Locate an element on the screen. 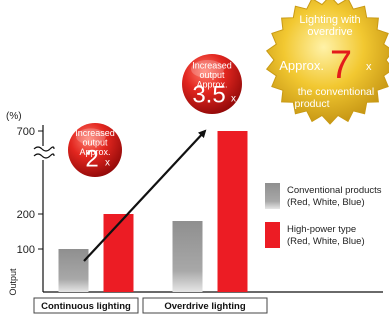 This screenshot has width=389, height=320. callout-value: 3.5 is located at coordinates (208, 95).